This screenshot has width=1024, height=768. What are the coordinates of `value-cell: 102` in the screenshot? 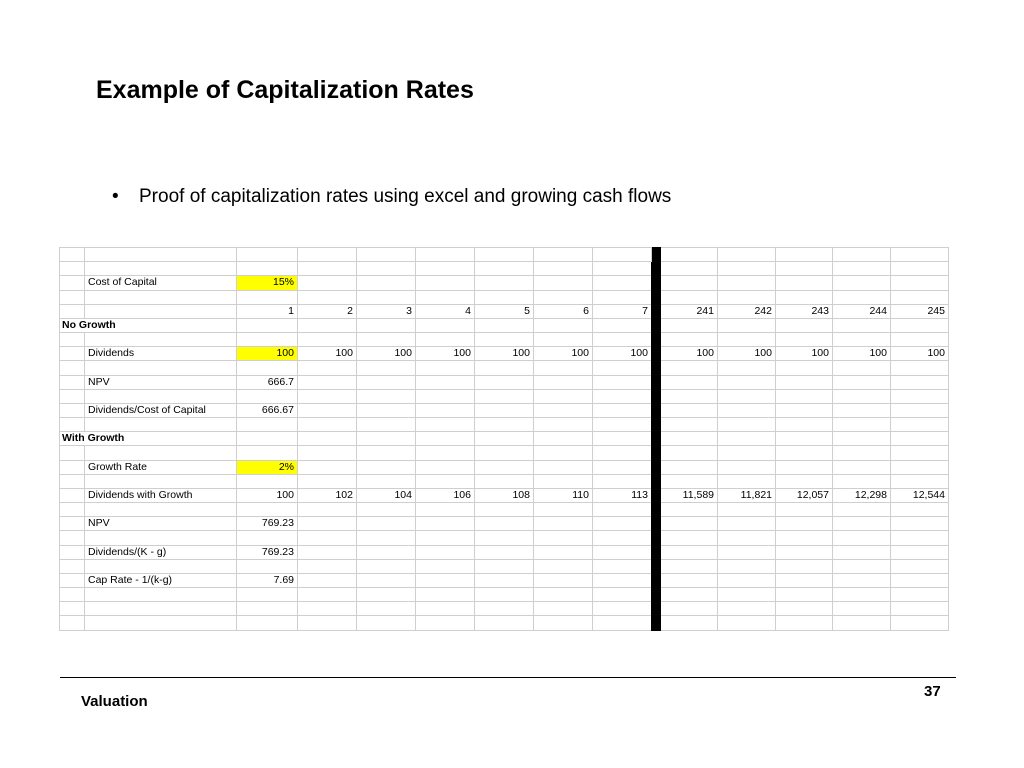 It's located at (327, 495).